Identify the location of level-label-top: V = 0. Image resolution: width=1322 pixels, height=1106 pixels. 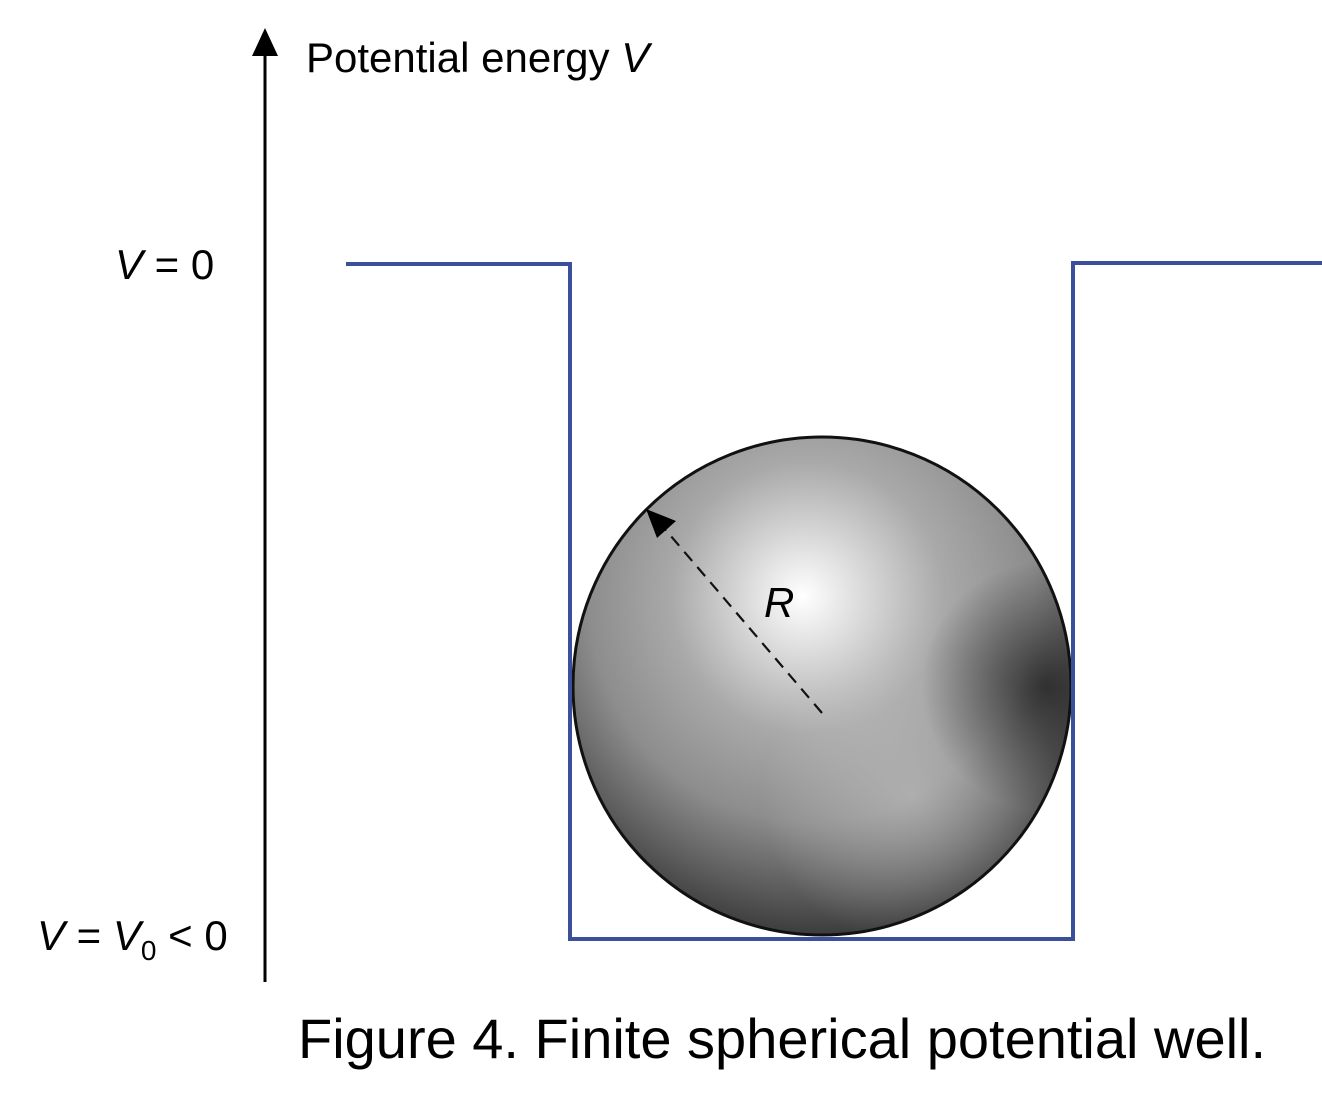
(164, 264).